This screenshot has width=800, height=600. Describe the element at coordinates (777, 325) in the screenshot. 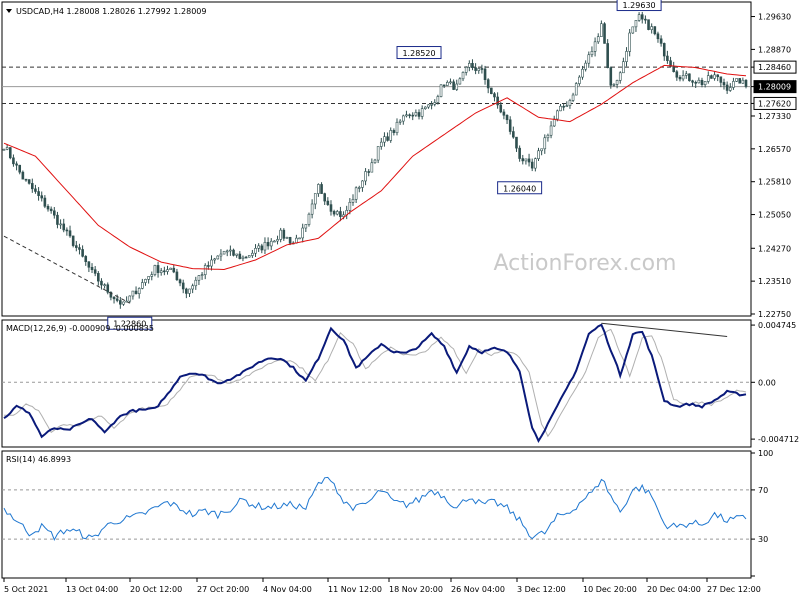

I see `macd-tick-label: 0.004745` at that location.